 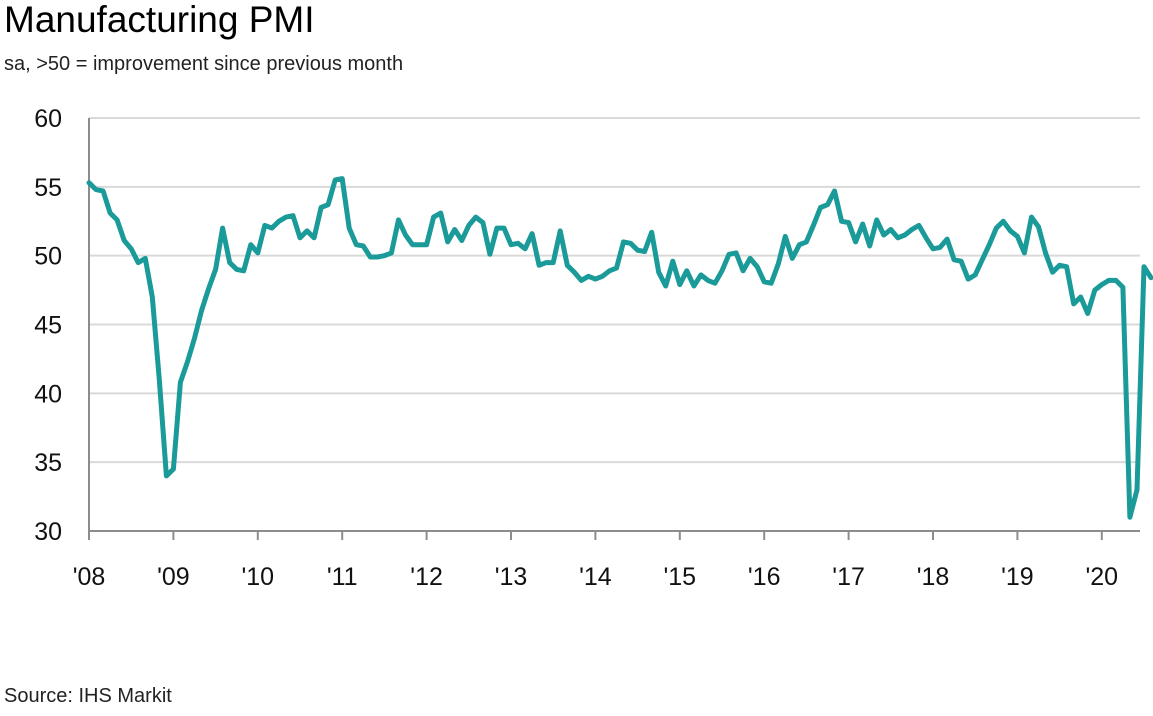 What do you see at coordinates (48, 257) in the screenshot?
I see `y-tick-label-50: 50` at bounding box center [48, 257].